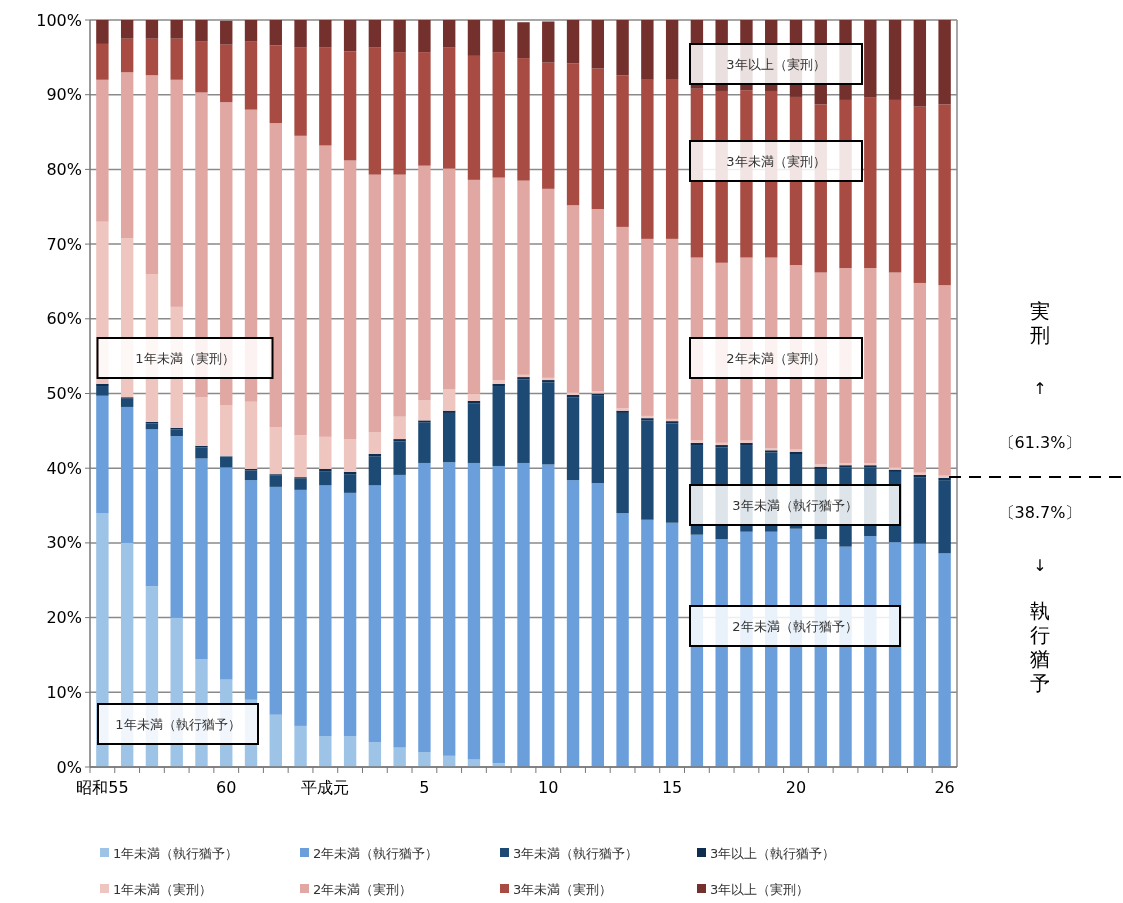 This screenshot has width=1123, height=903. I want to click on annotation: 3年未満（執行猶予）, so click(795, 505).